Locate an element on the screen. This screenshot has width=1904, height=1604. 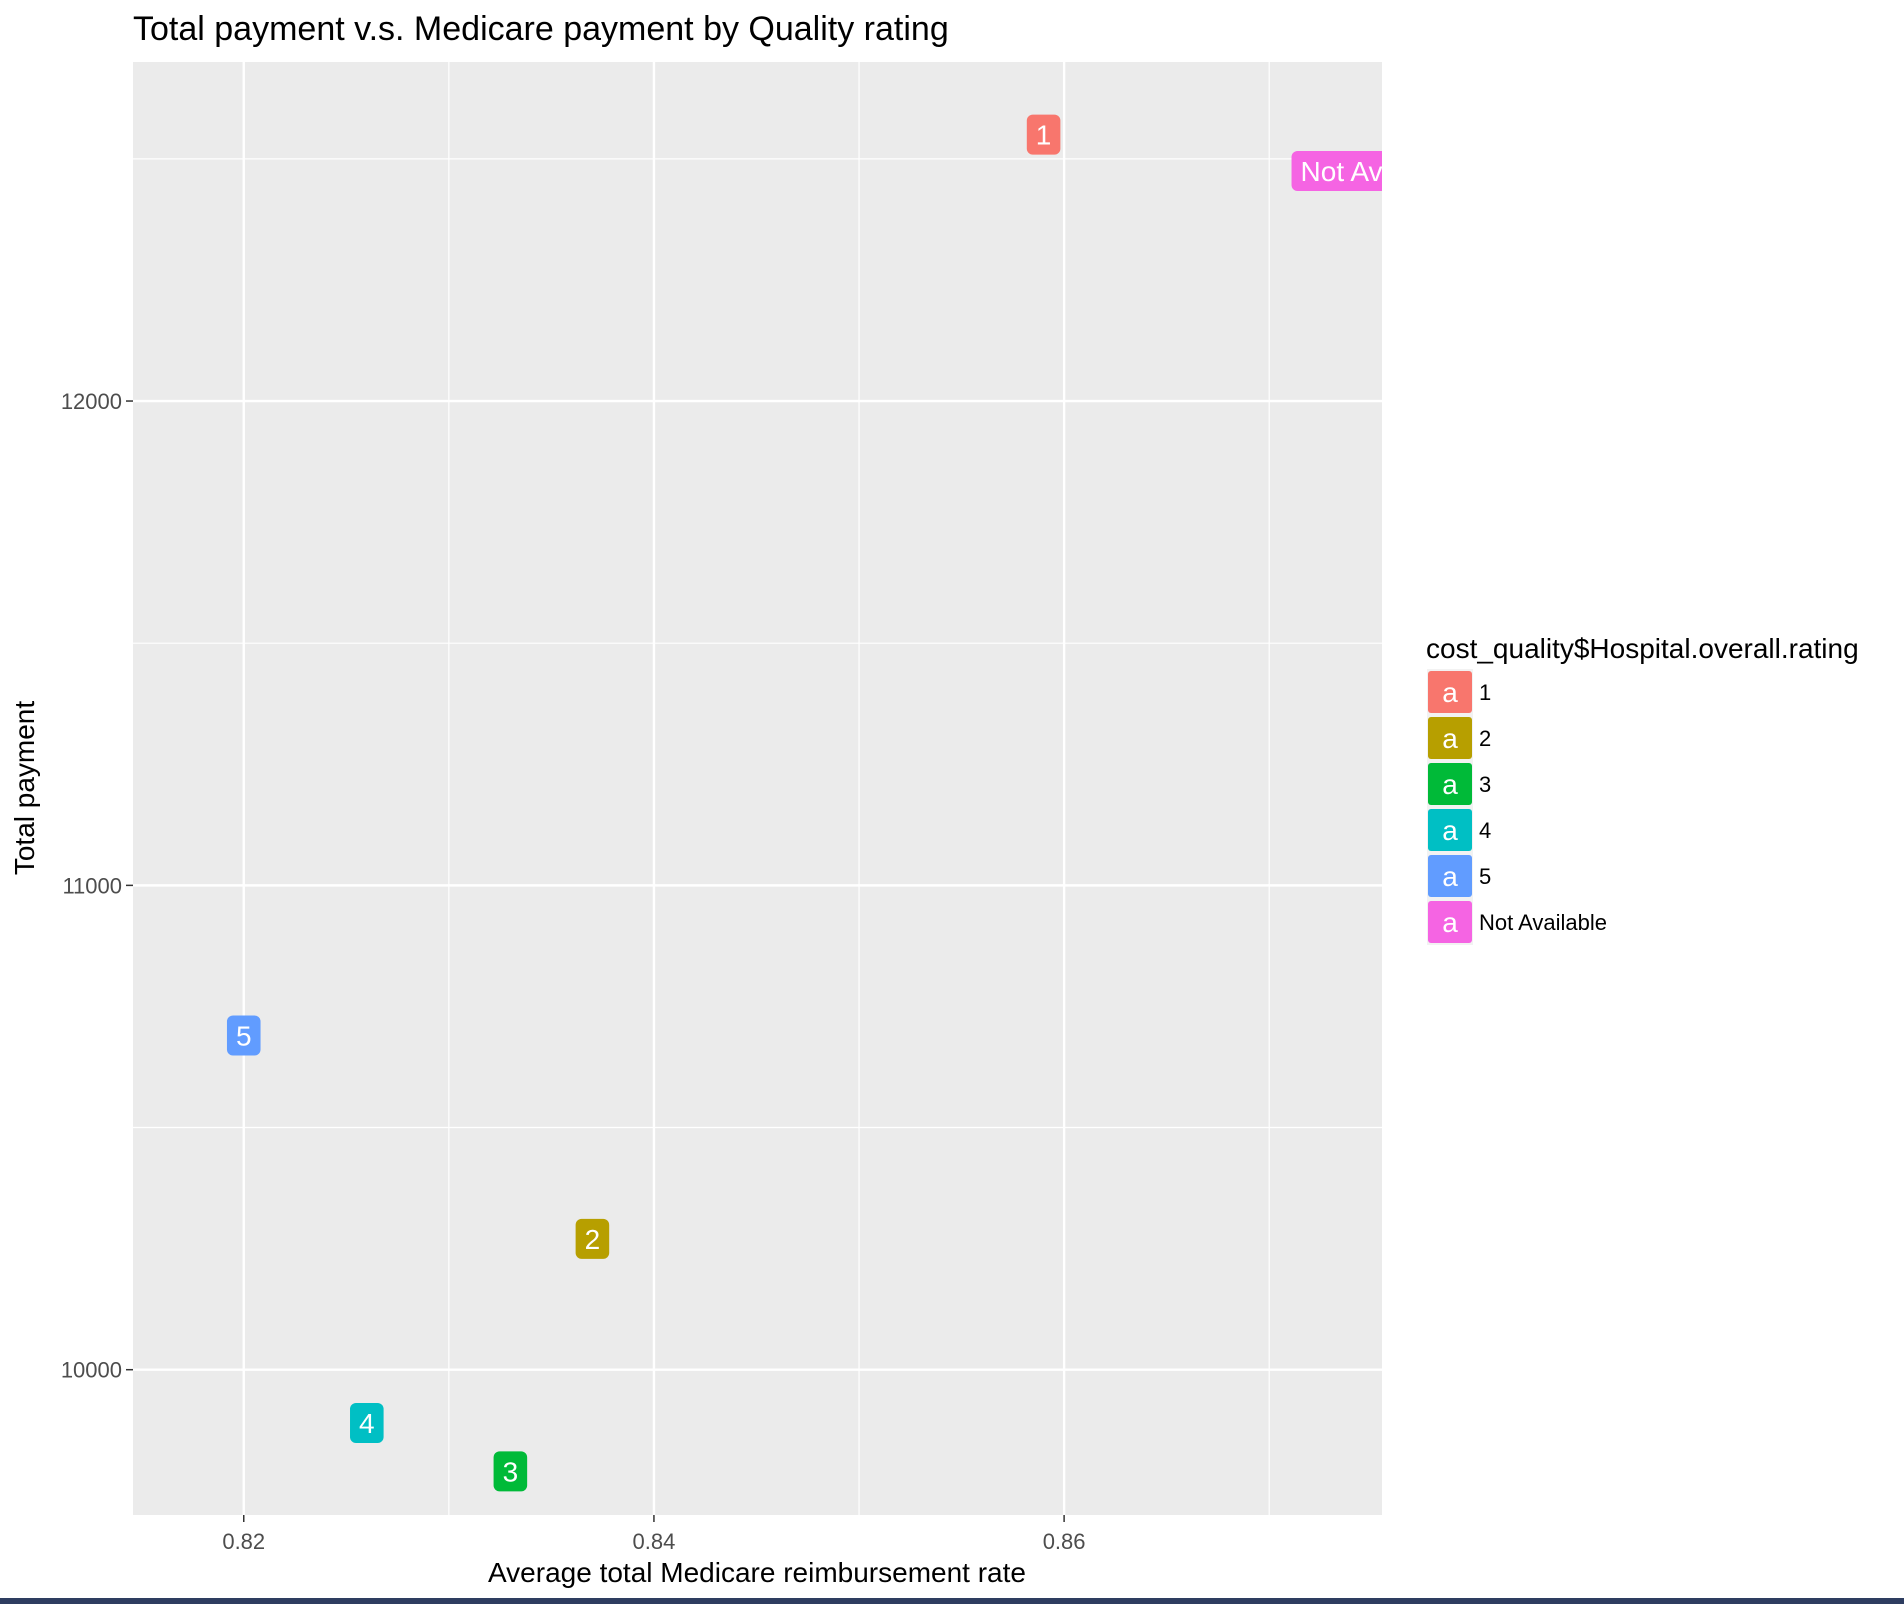
point-label: 3 is located at coordinates (510, 1471).